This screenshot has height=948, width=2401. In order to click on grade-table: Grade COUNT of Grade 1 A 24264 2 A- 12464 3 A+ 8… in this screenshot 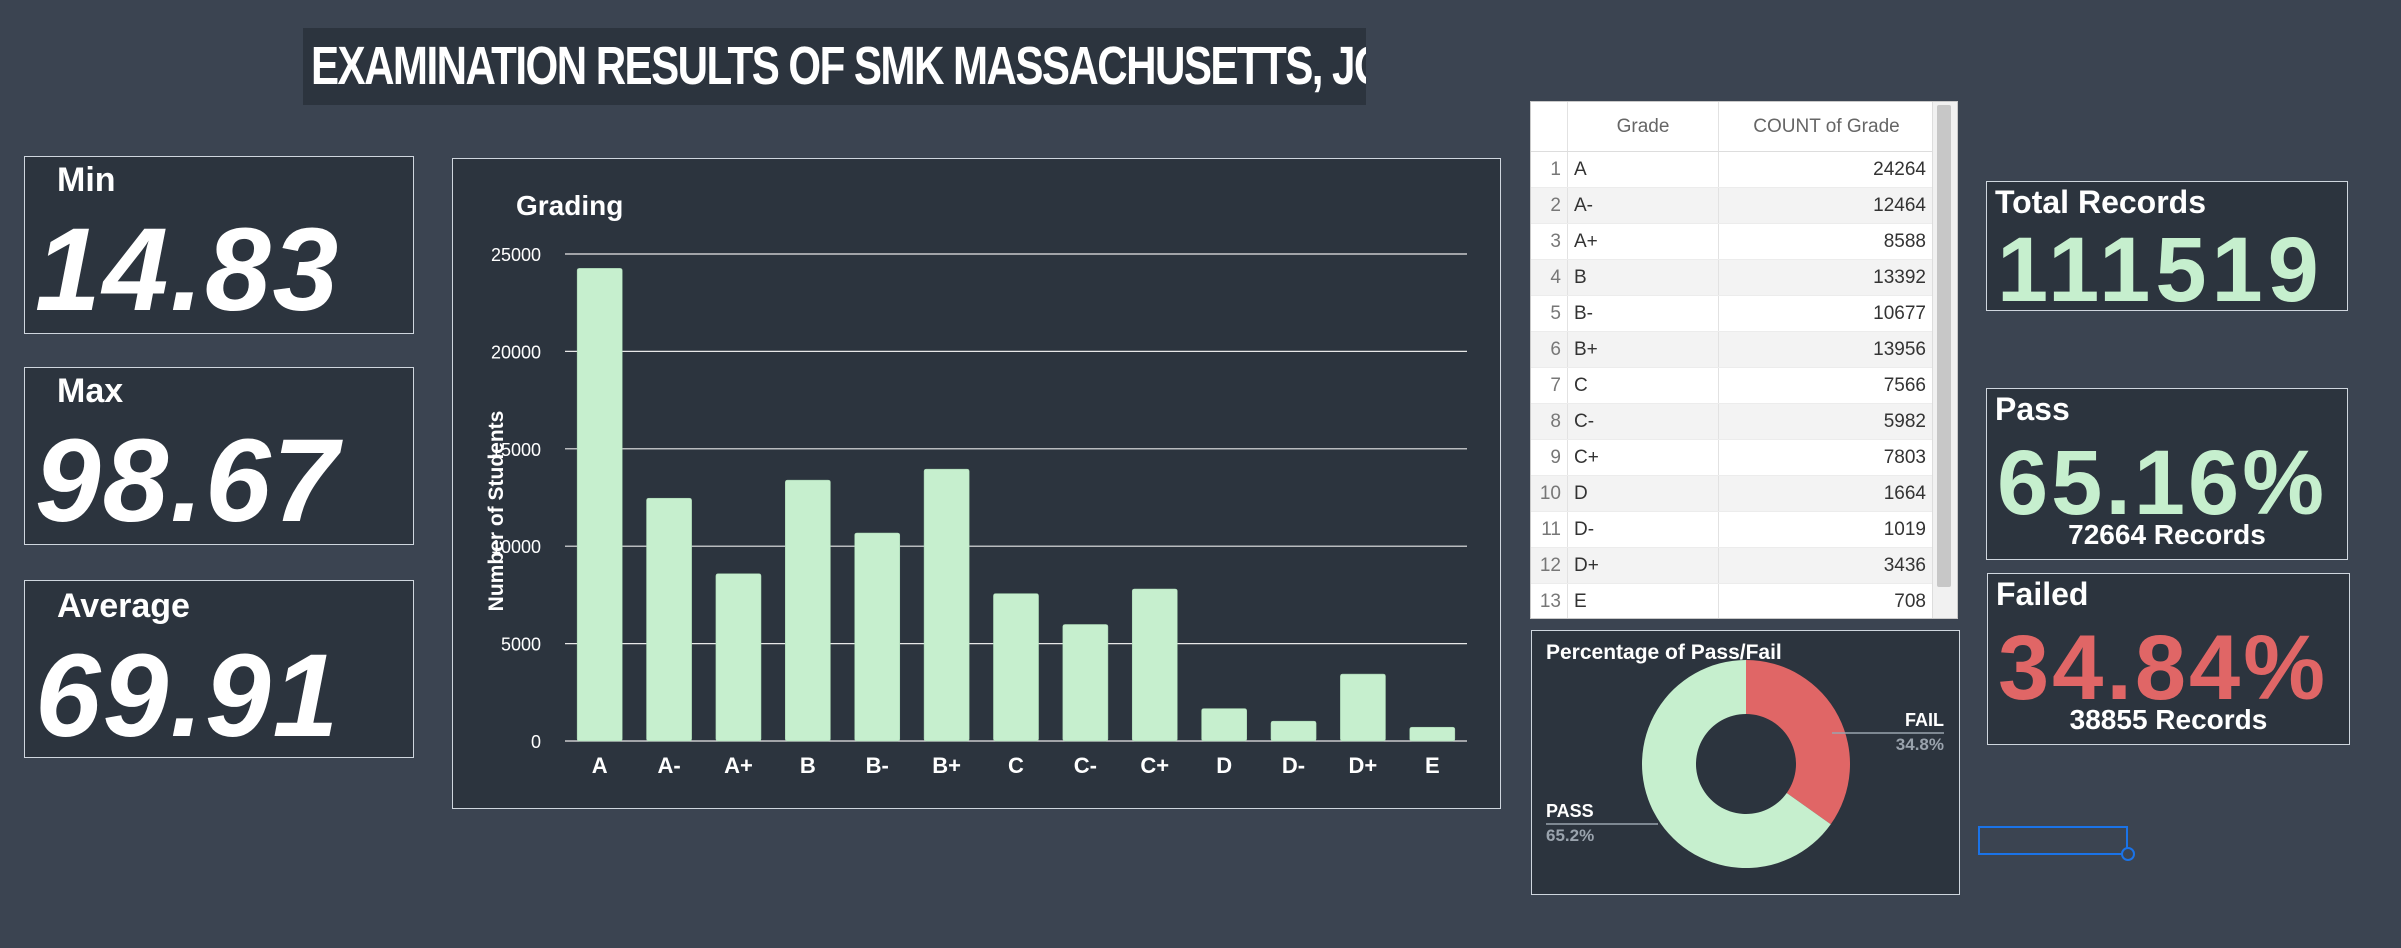, I will do `click(1733, 360)`.